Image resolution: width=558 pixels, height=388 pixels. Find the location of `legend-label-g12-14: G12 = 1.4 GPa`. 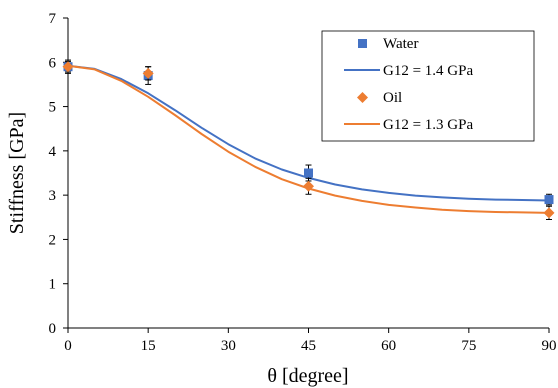

legend-label-g12-14: G12 = 1.4 GPa is located at coordinates (428, 71).